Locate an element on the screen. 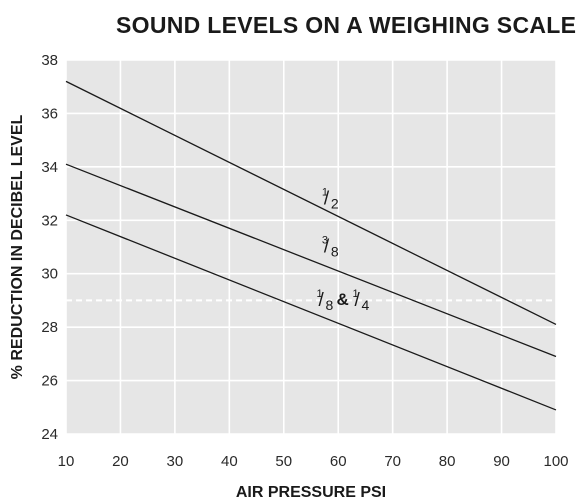  x-tick-label: 20 is located at coordinates (120, 461).